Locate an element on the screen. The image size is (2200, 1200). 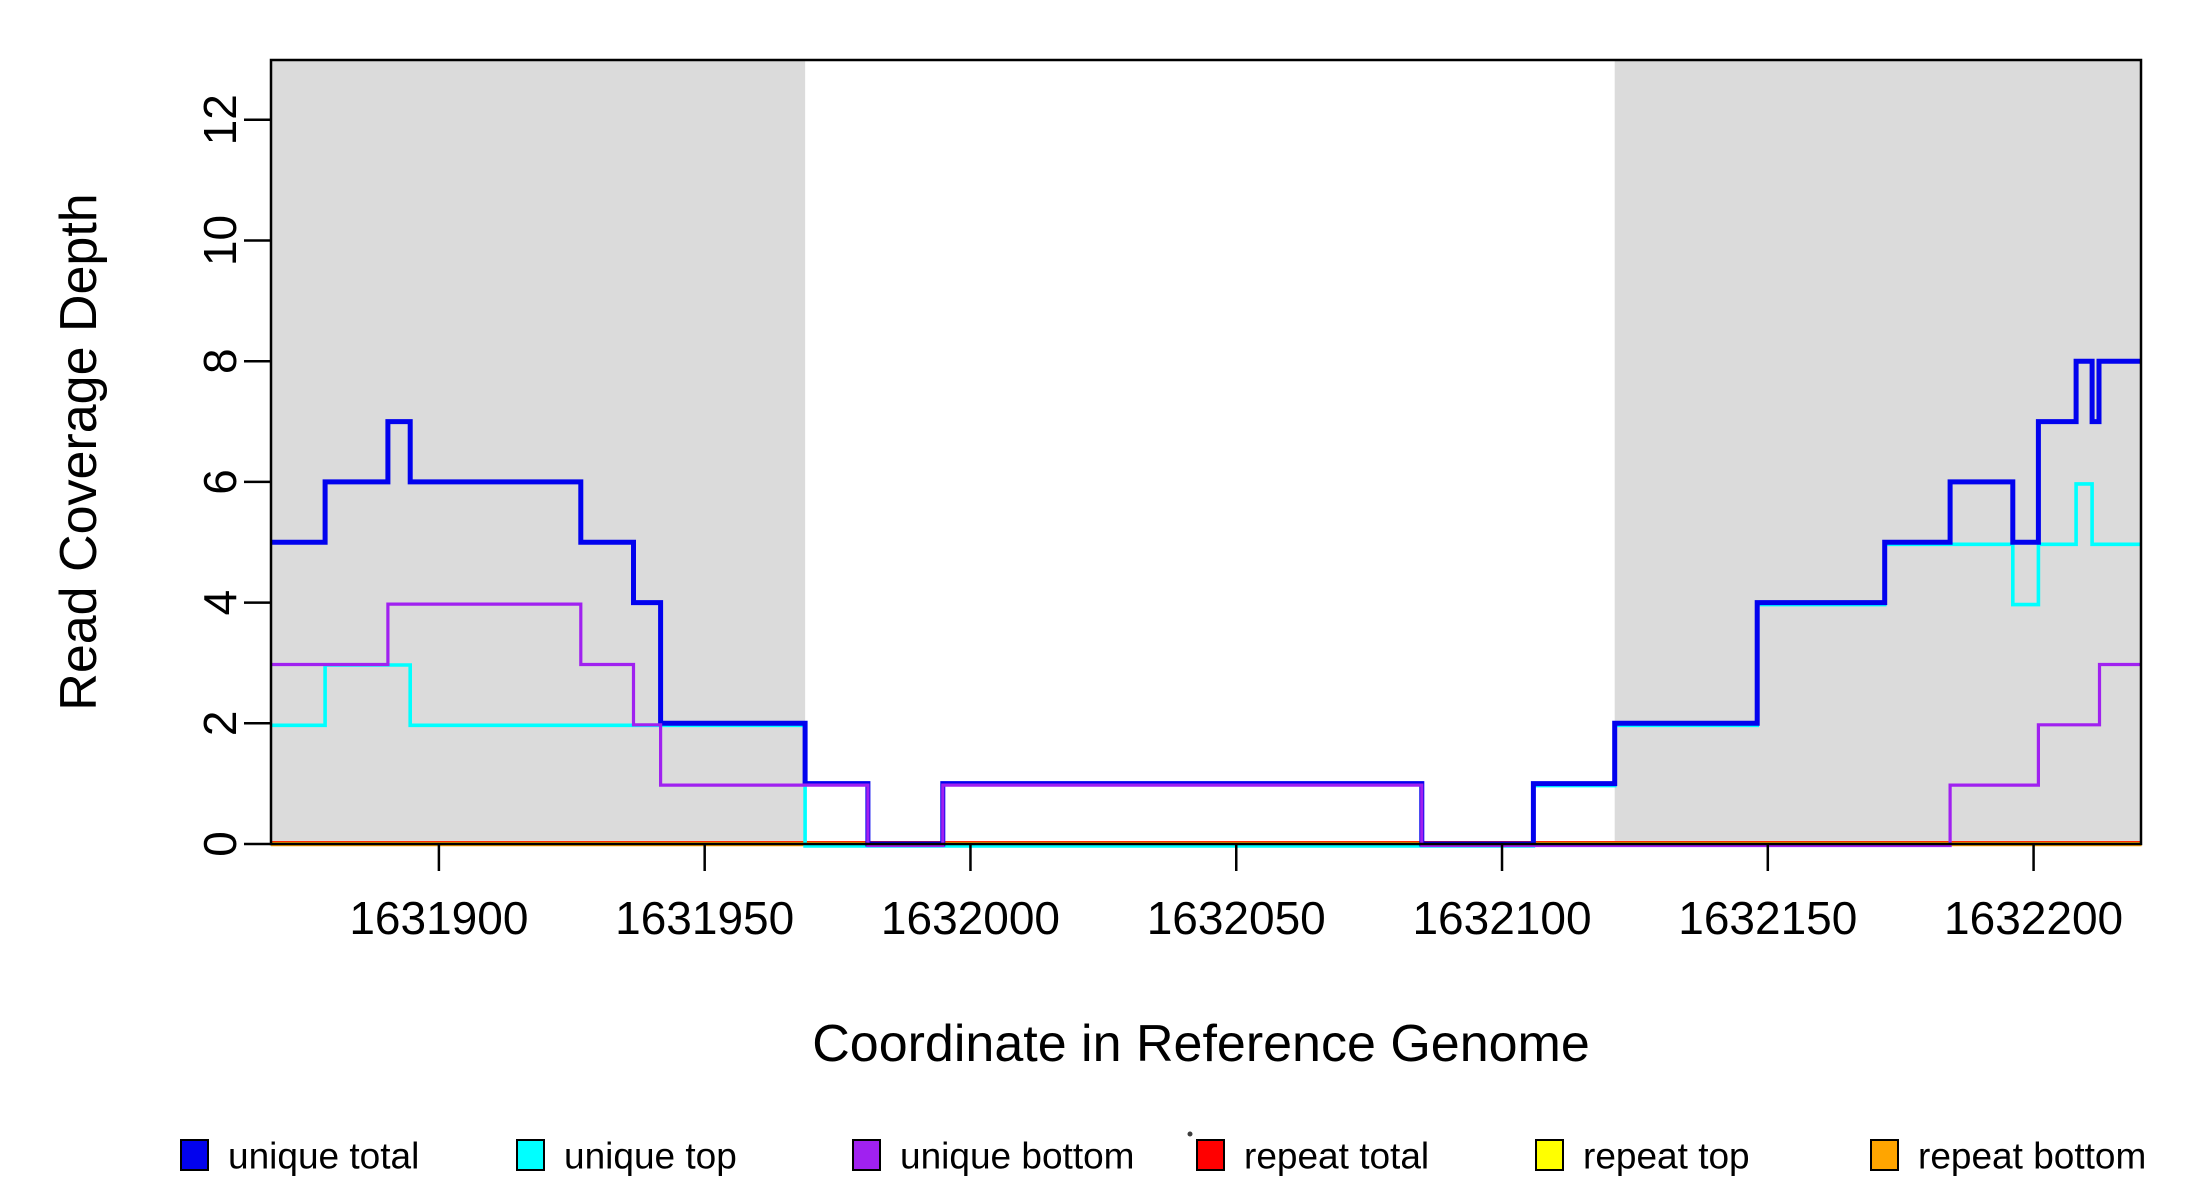
legend-item-repeat-top: repeat top is located at coordinates (1642, 1156).